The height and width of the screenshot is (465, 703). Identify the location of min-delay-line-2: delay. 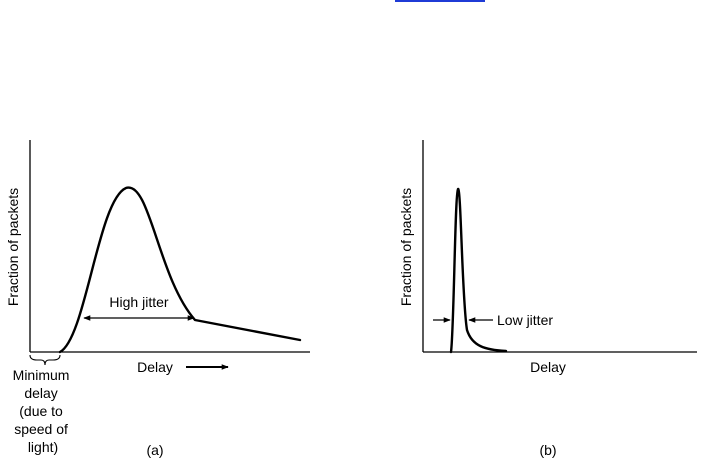
(40, 393).